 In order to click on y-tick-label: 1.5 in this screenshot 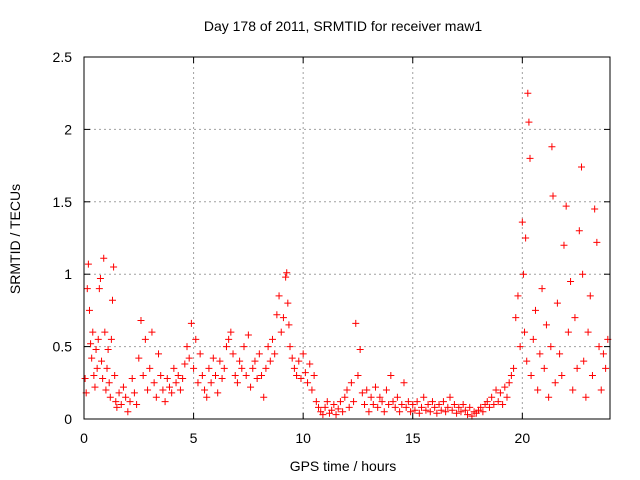, I will do `click(63, 202)`.